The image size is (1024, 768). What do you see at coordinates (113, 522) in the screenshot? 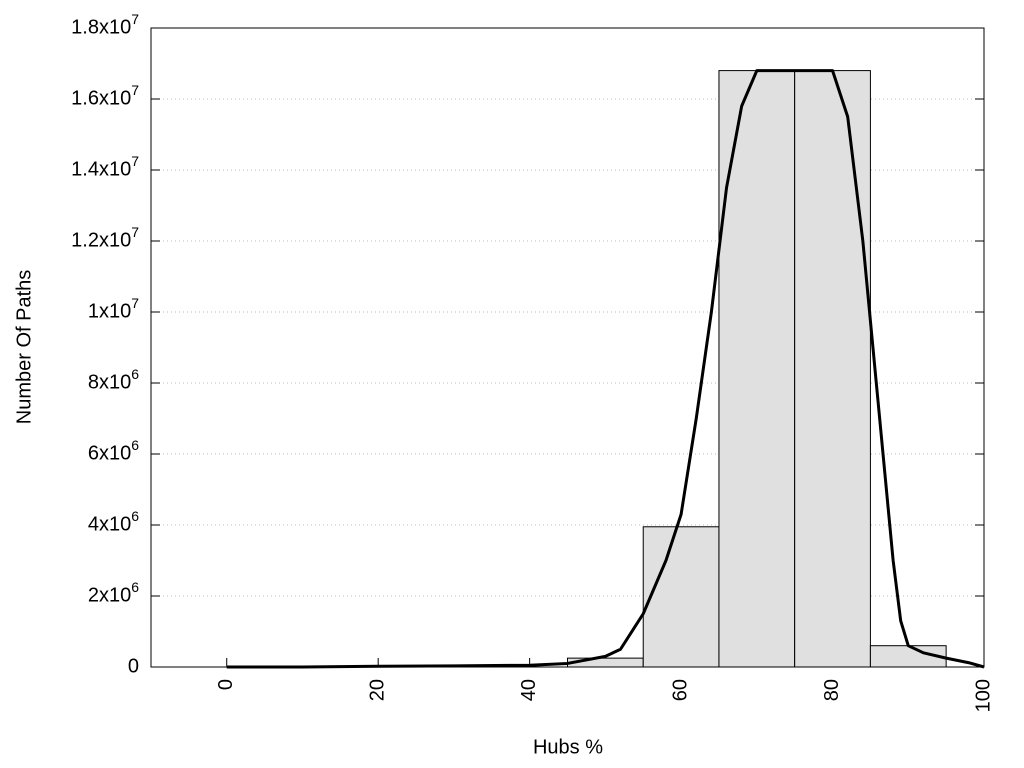
I see `y-tick-label: 4x10⁶` at bounding box center [113, 522].